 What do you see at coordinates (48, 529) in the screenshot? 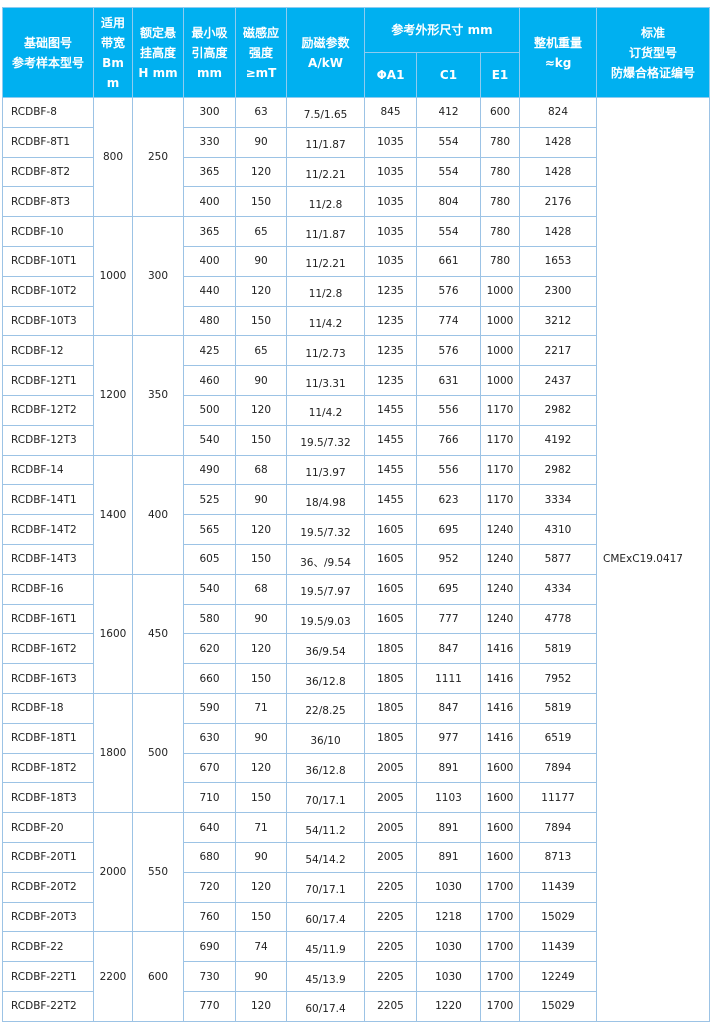
I see `cell-model: RCDBF-14T2` at bounding box center [48, 529].